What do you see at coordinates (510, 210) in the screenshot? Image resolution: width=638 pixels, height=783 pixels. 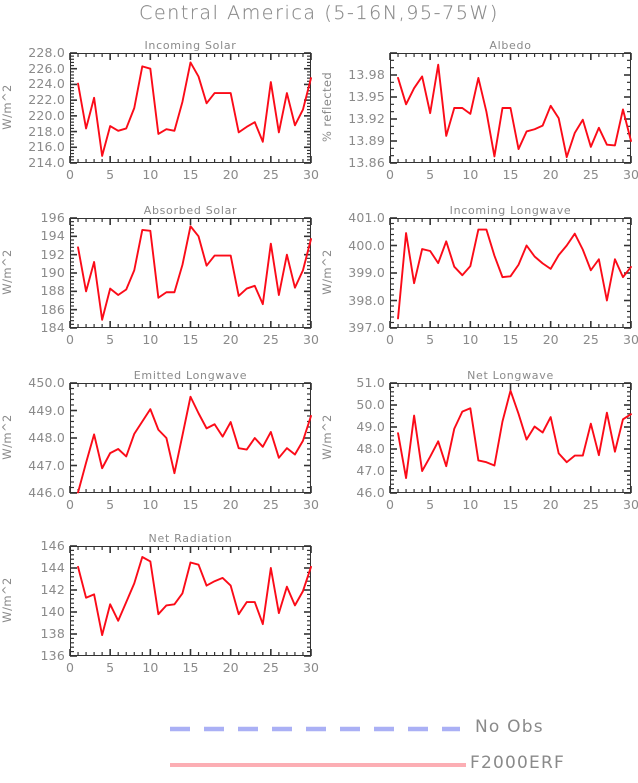 I see `panel-title: Incoming Longwave` at bounding box center [510, 210].